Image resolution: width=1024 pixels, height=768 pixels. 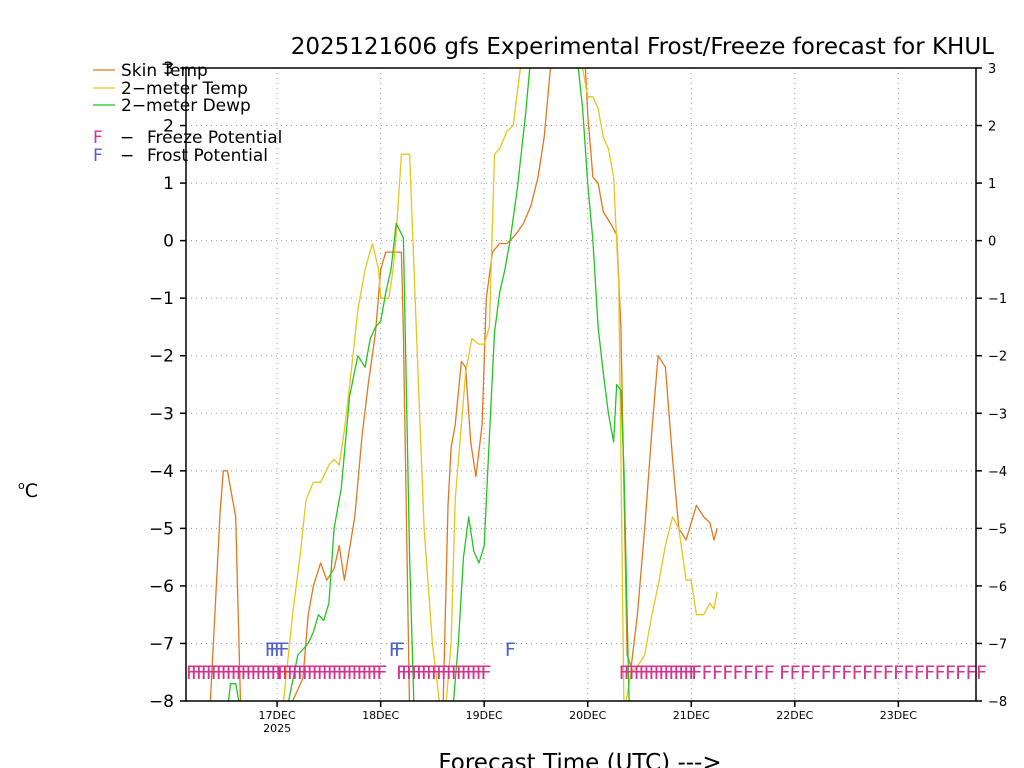 I want to click on x-tick-label: 20DEC, so click(x=587, y=715).